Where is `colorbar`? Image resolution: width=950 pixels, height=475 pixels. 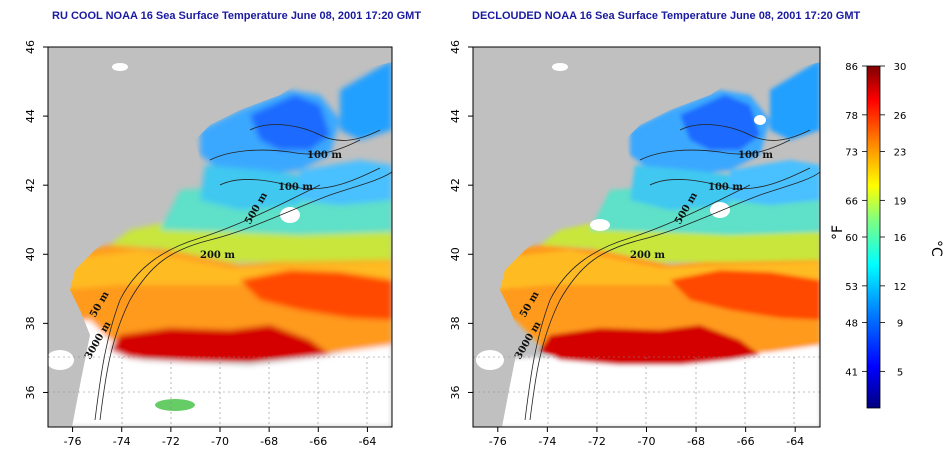 colorbar is located at coordinates (873, 237).